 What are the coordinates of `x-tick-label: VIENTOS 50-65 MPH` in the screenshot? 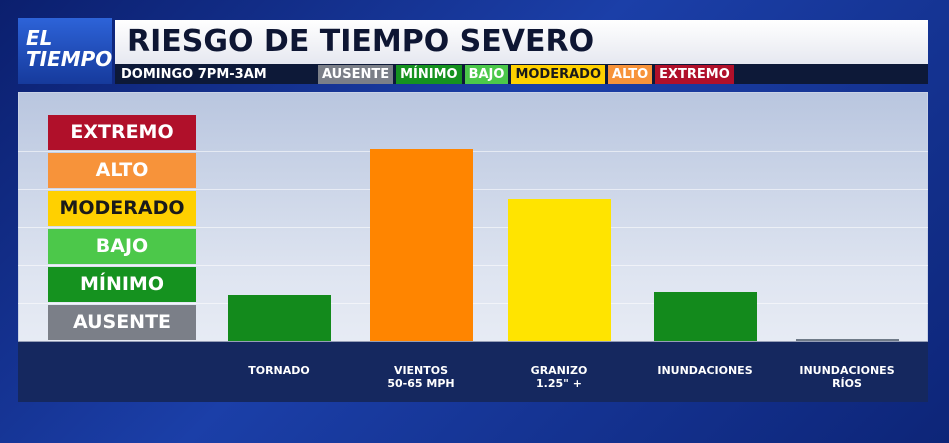 It's located at (421, 377).